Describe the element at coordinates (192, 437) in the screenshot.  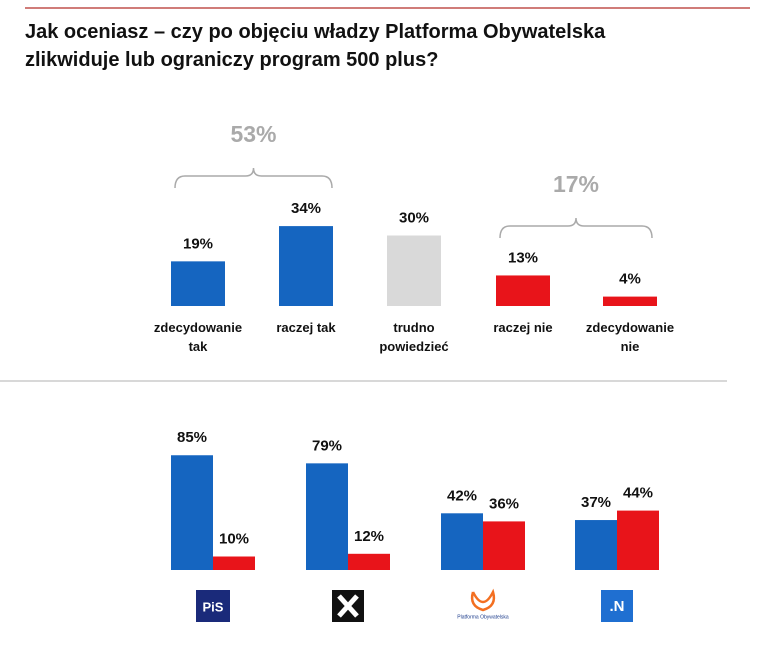
I see `value-label: 85%` at that location.